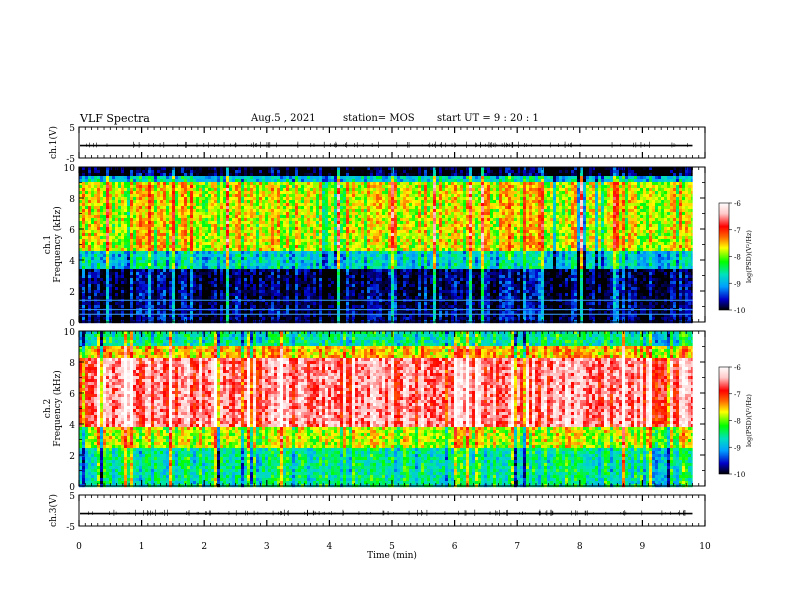  What do you see at coordinates (392, 547) in the screenshot?
I see `x-tick-label: 5` at bounding box center [392, 547].